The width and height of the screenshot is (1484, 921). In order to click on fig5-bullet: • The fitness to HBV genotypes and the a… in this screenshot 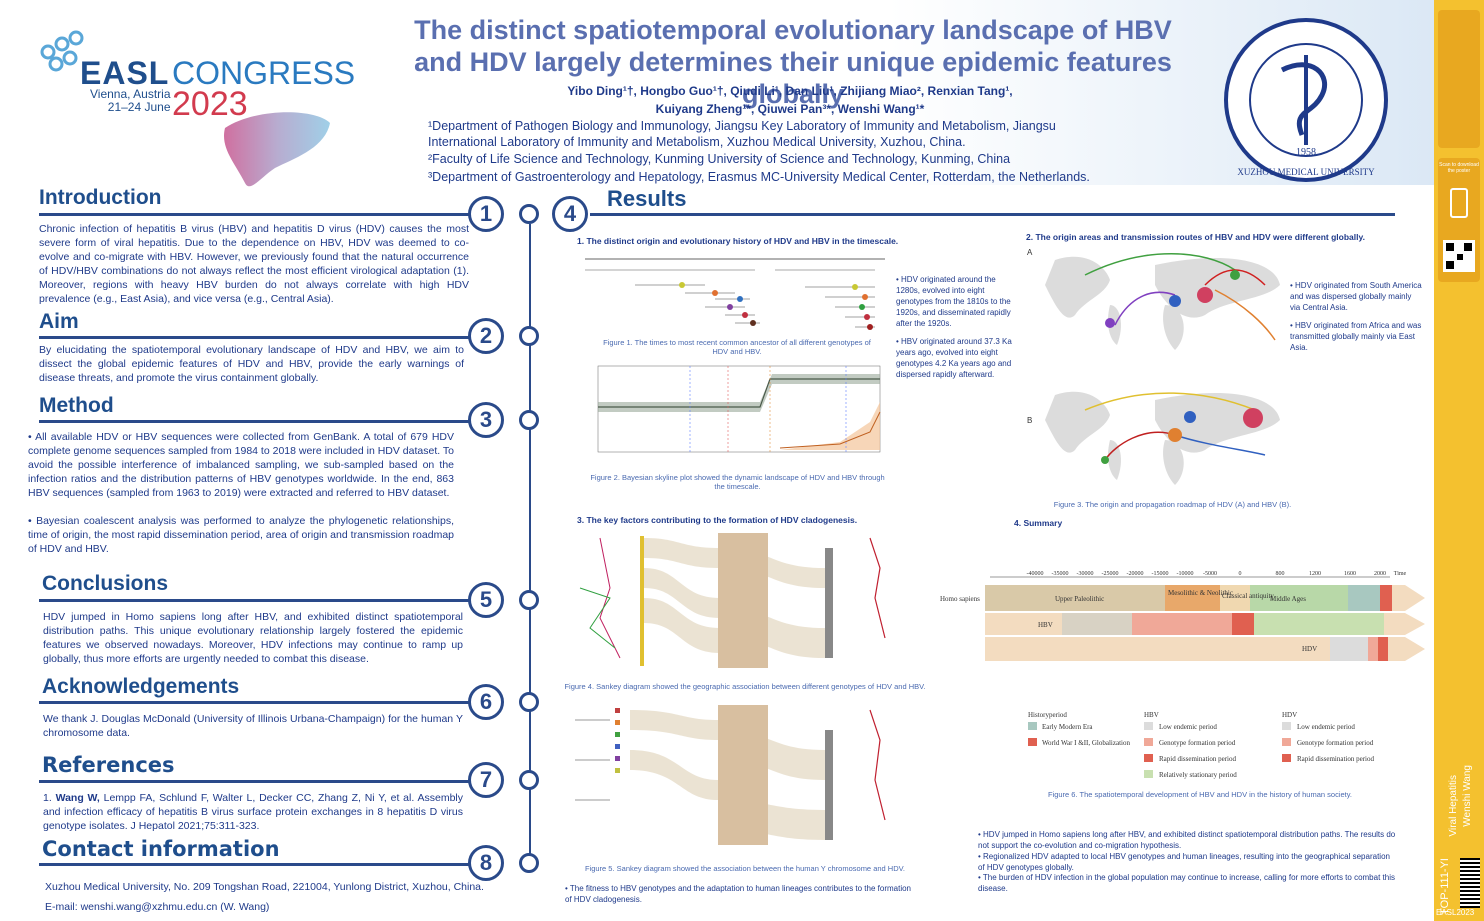, I will do `click(738, 894)`.